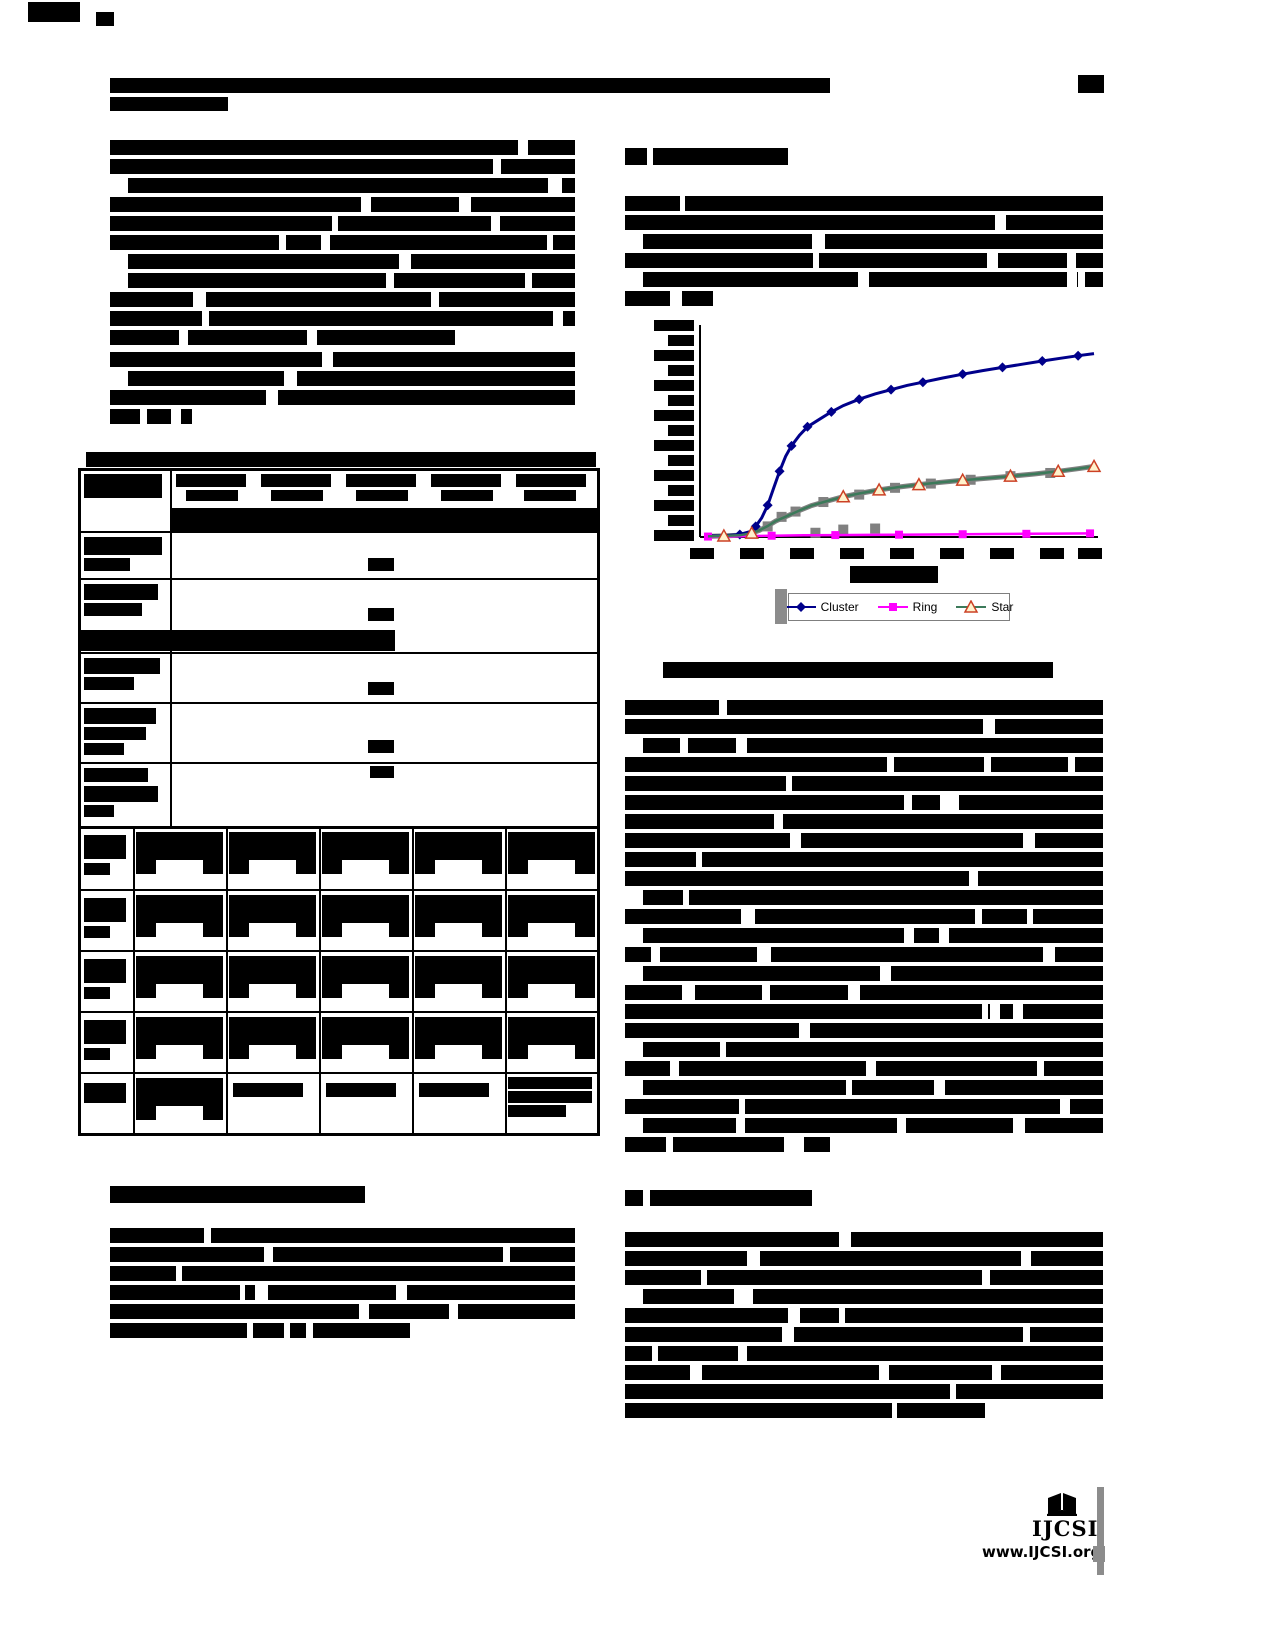  I want to click on redacted-section-heading, so click(731, 1198).